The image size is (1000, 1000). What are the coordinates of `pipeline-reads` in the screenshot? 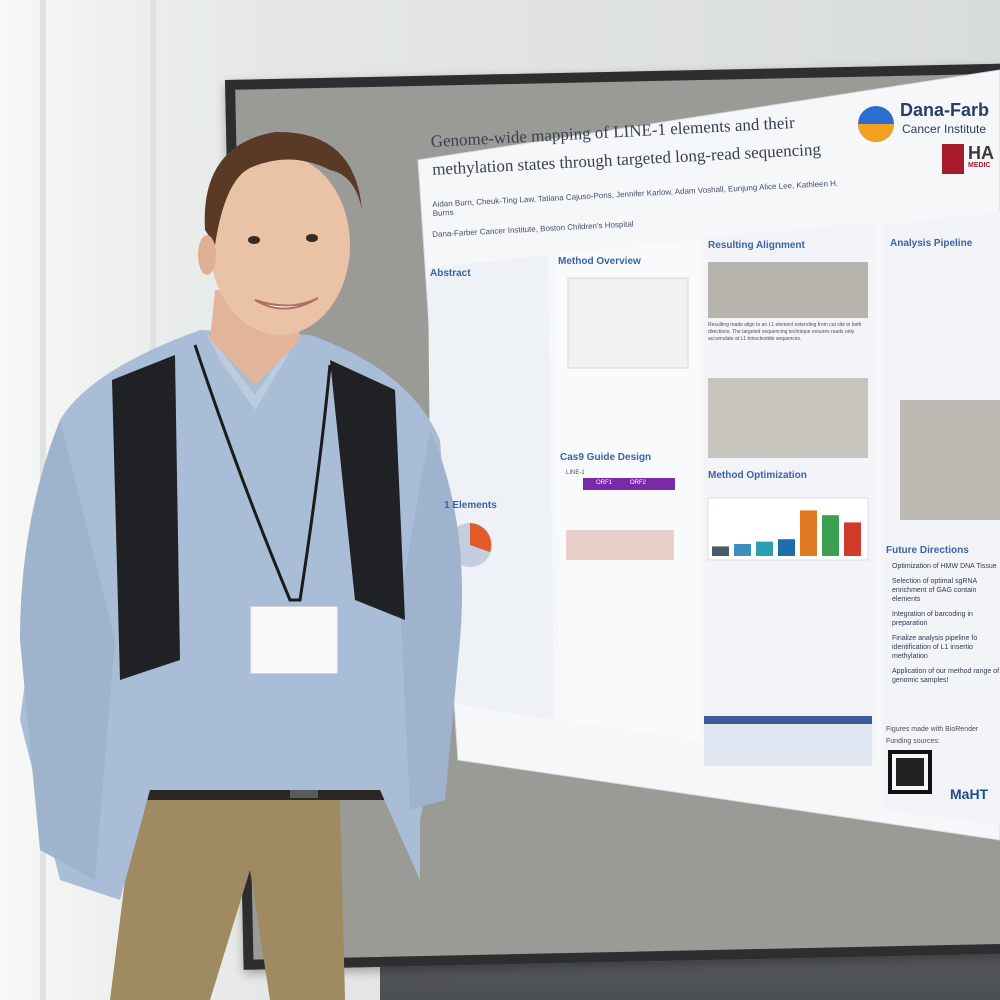 It's located at (950, 460).